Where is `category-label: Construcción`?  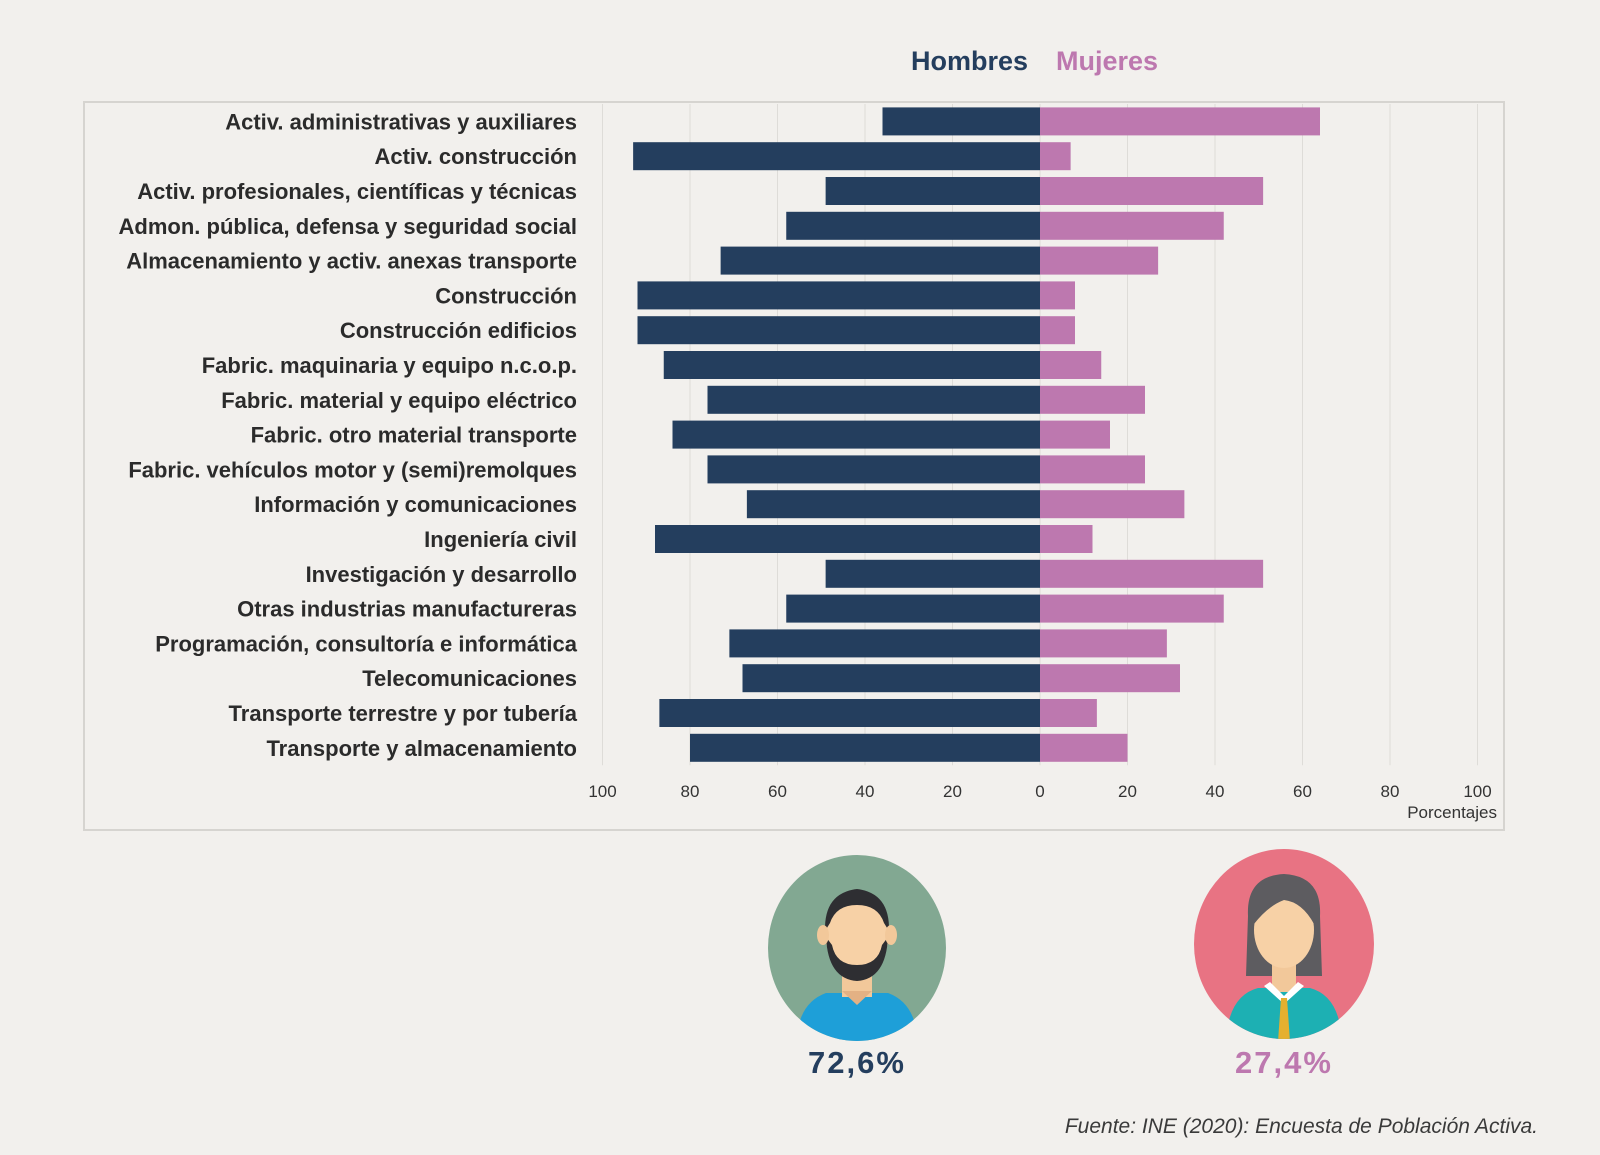
category-label: Construcción is located at coordinates (506, 295).